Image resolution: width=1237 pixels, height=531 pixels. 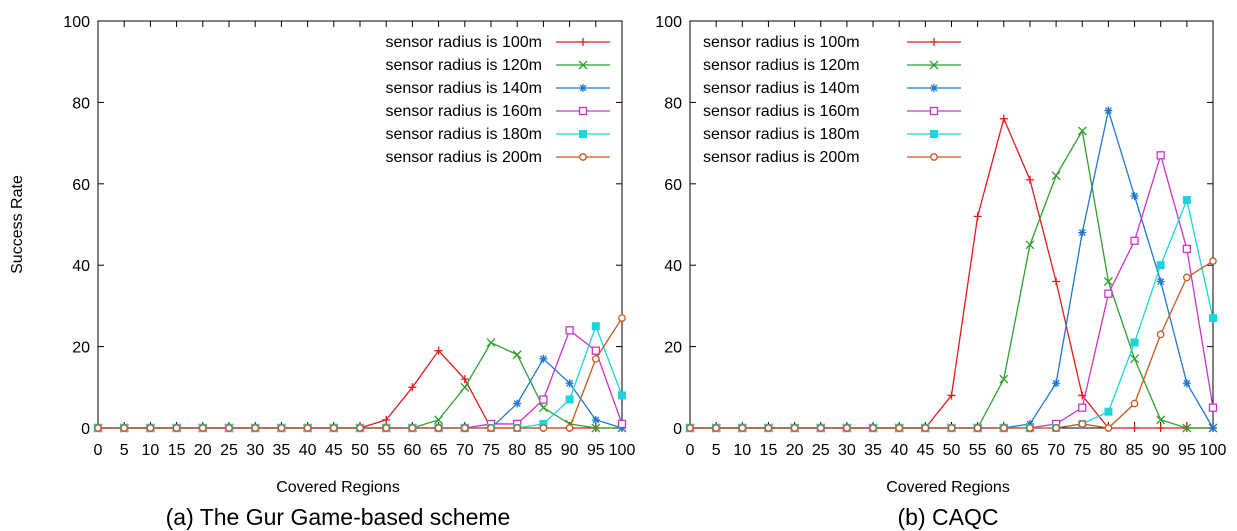 What do you see at coordinates (124, 450) in the screenshot?
I see `x-tick-label: 5` at bounding box center [124, 450].